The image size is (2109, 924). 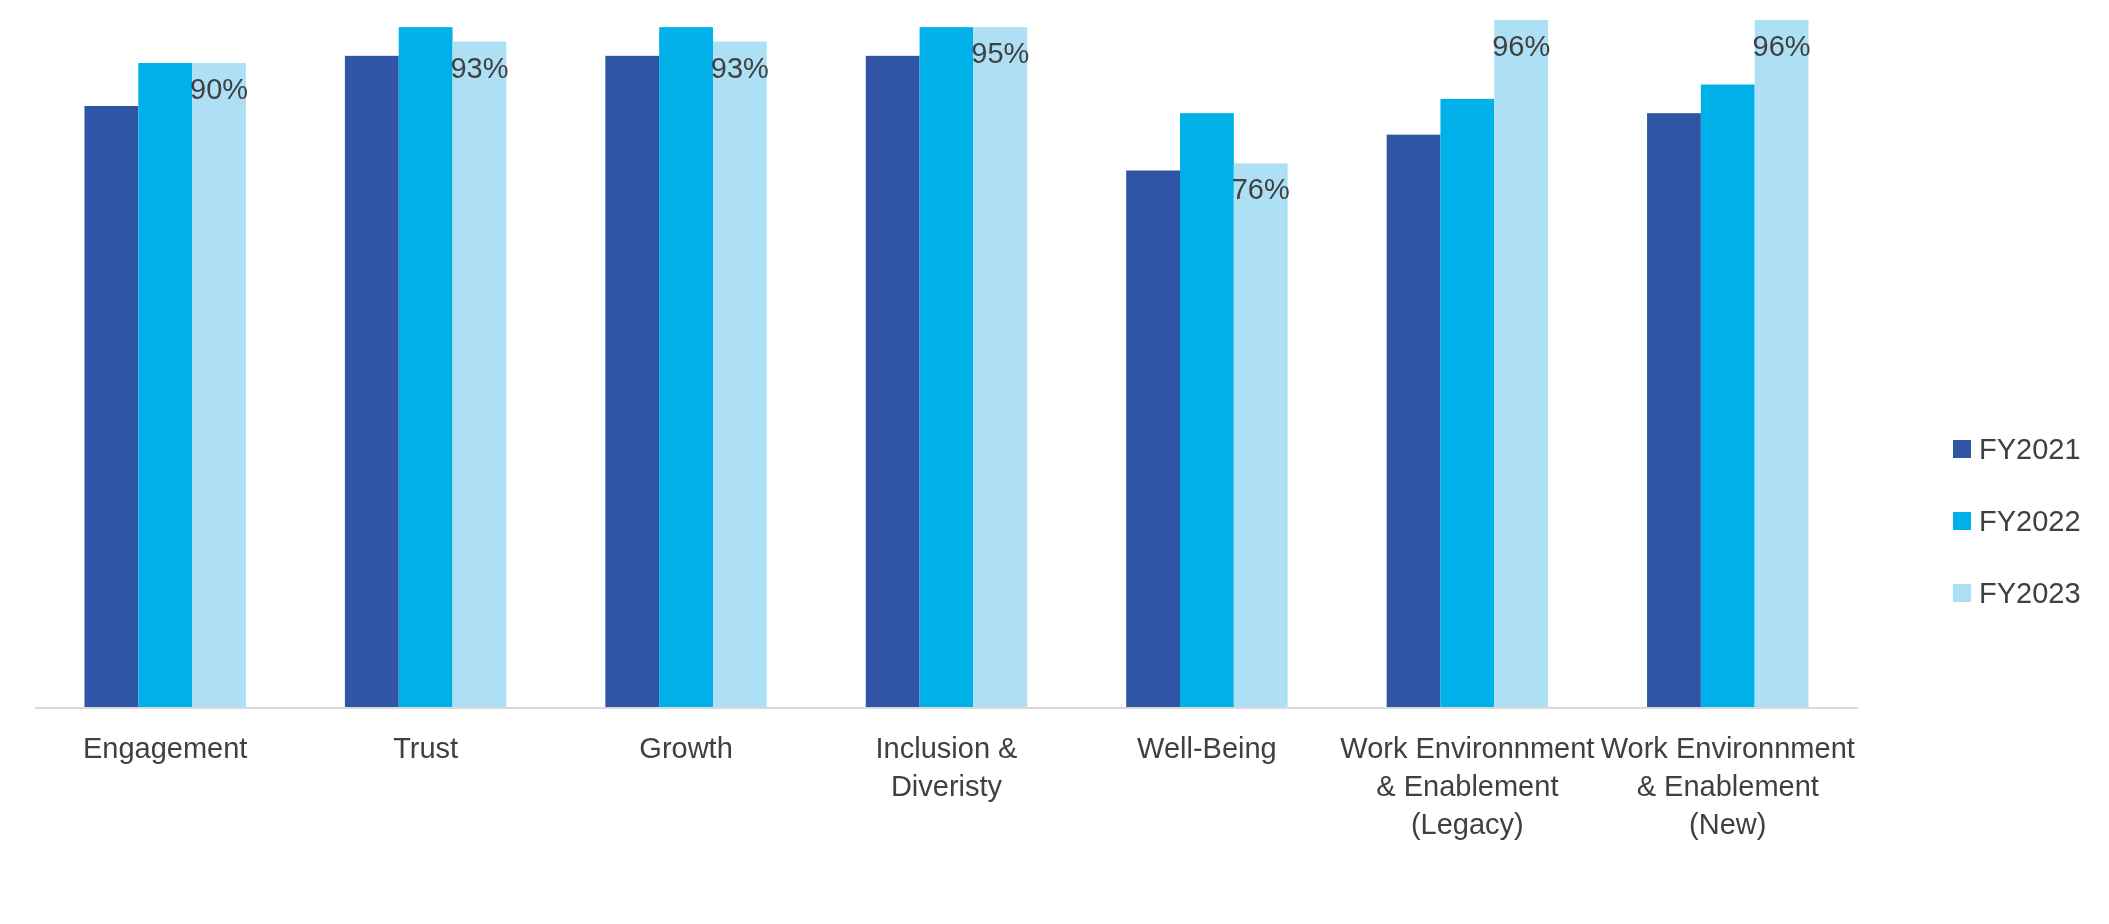 What do you see at coordinates (1727, 786) in the screenshot?
I see `x-tick-label: Work Environnment & Enablement (New)` at bounding box center [1727, 786].